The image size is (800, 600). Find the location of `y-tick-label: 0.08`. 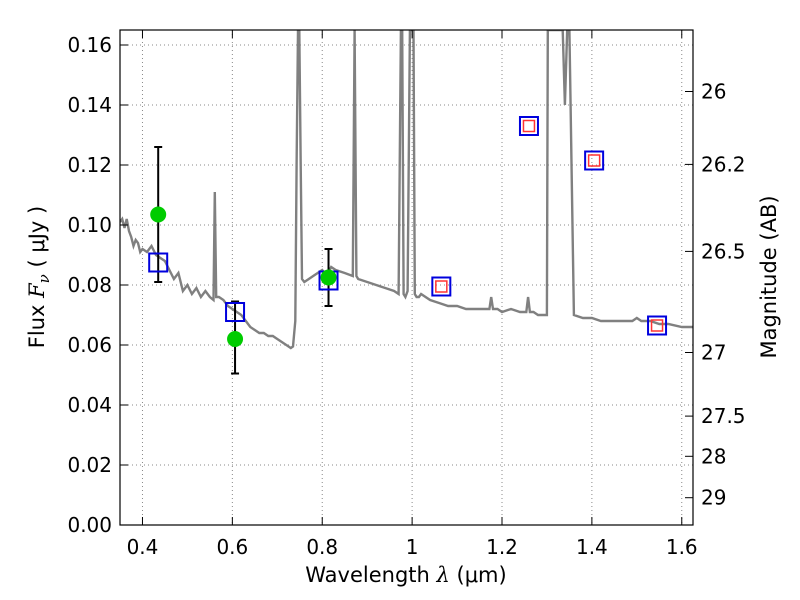

y-tick-label: 0.08 is located at coordinates (89, 285).